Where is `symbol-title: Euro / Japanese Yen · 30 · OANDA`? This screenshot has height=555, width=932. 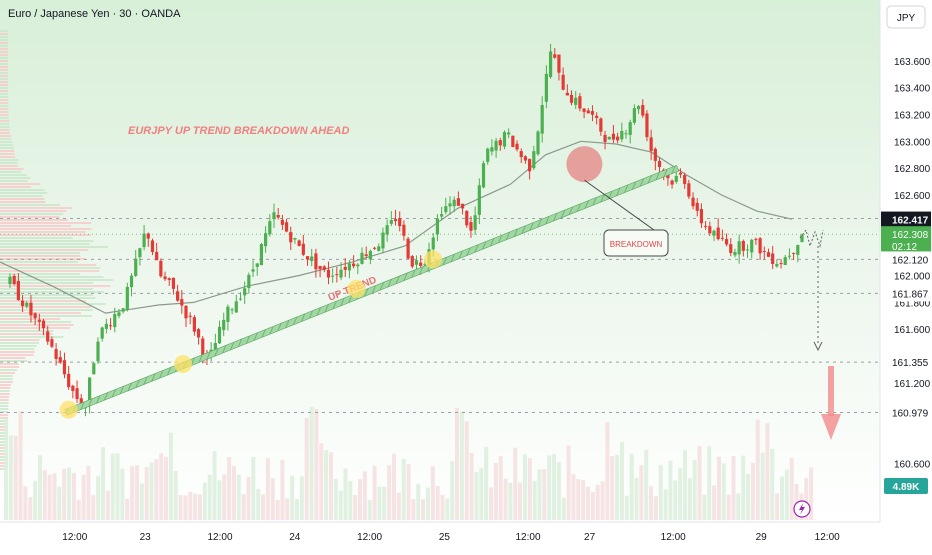
symbol-title: Euro / Japanese Yen · 30 · OANDA is located at coordinates (94, 14).